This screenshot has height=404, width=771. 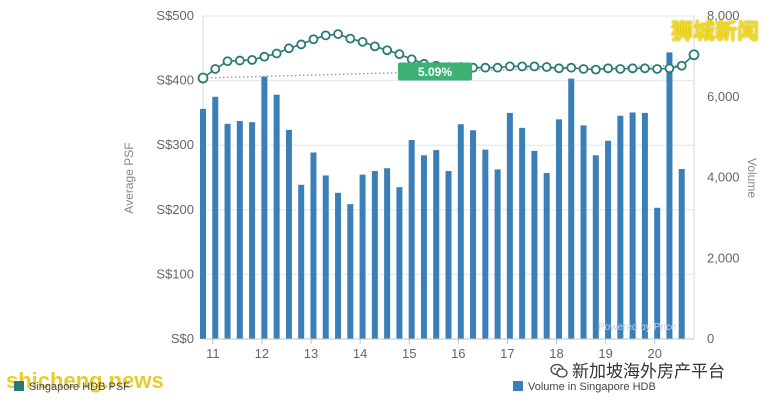 I want to click on x-tick-label: 20, so click(x=654, y=353).